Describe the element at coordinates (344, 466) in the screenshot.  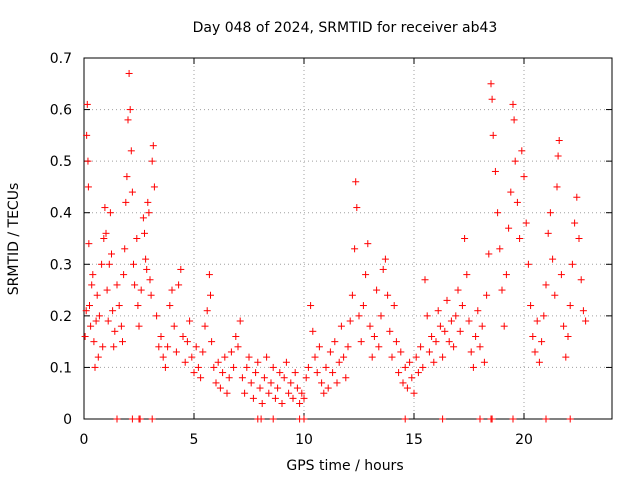
I see `x-axis-label: GPS time / hours` at that location.